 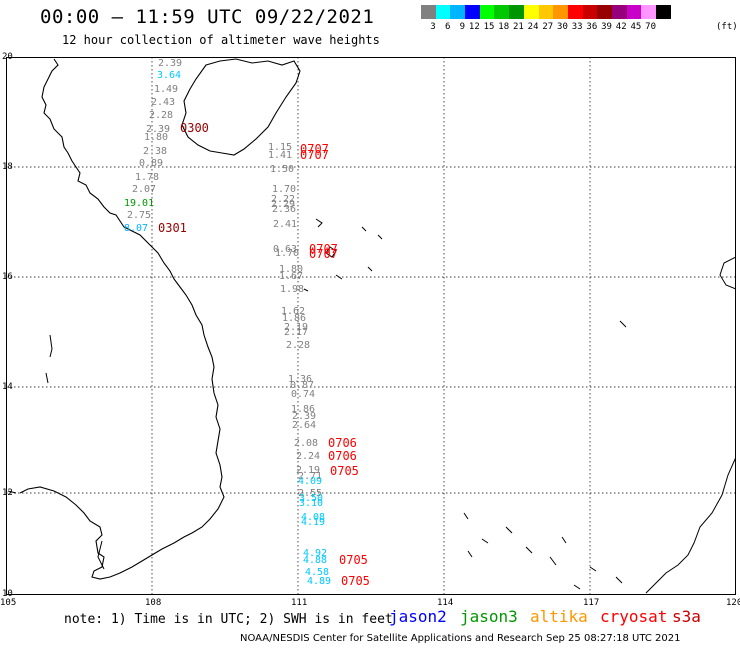 What do you see at coordinates (342, 443) in the screenshot?
I see `pass-time-label: 0706` at bounding box center [342, 443].